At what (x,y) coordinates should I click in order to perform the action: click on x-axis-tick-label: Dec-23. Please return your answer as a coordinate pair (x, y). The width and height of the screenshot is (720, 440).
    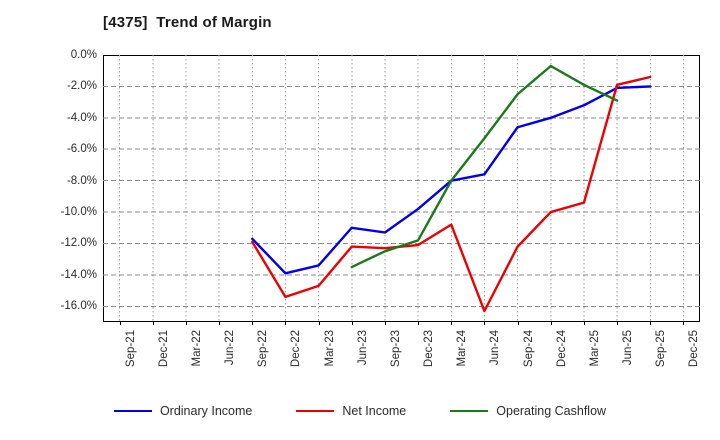
    Looking at the image, I should click on (429, 349).